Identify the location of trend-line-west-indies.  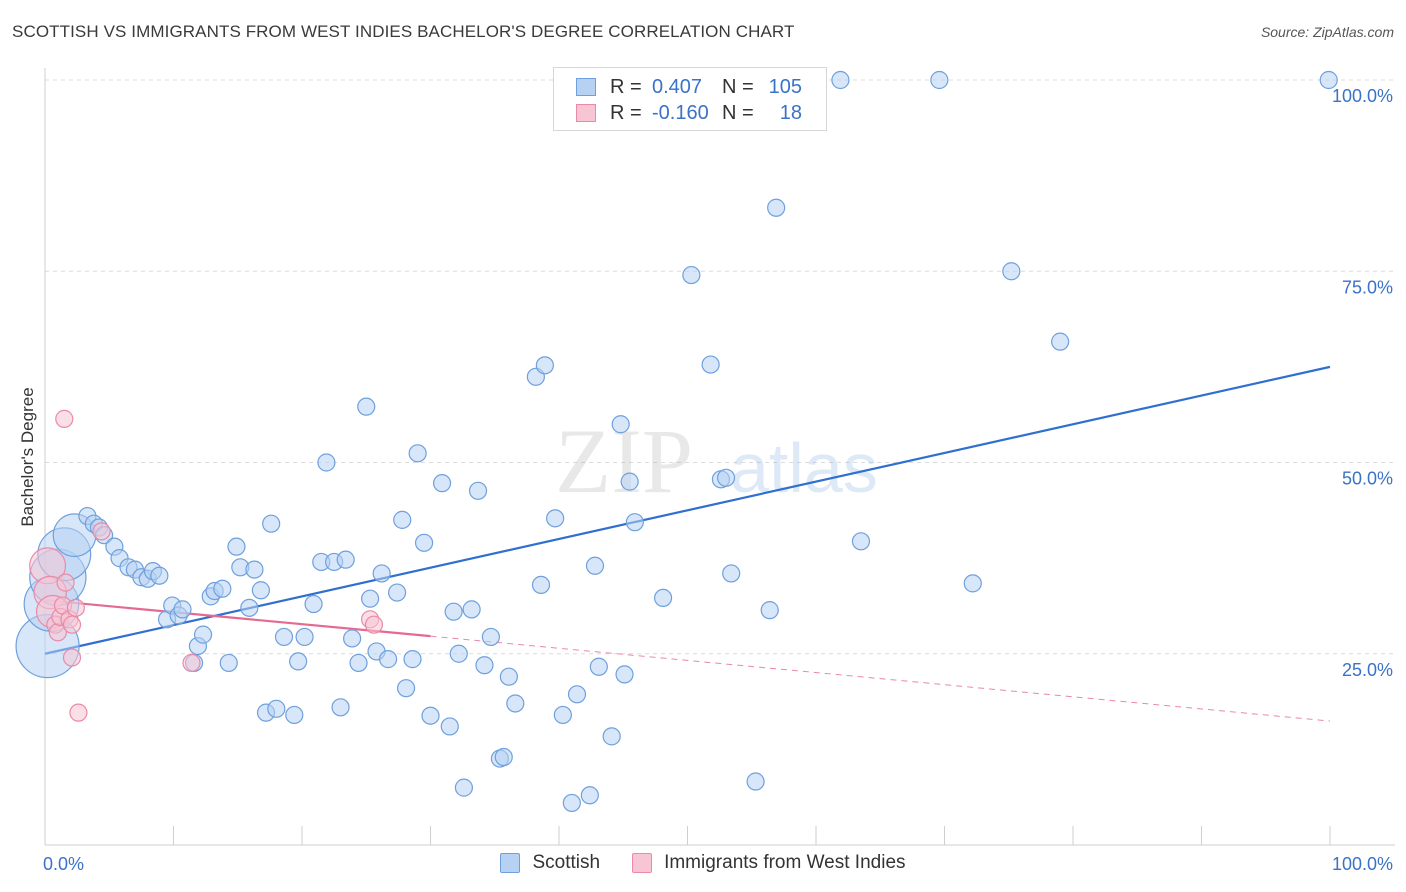
(237, 618).